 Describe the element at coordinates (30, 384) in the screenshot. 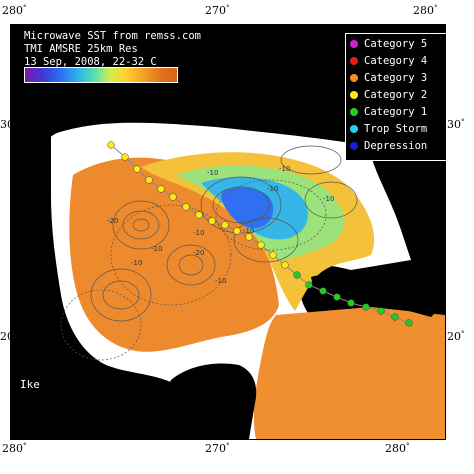

I see `storm-name-label: Ike` at that location.